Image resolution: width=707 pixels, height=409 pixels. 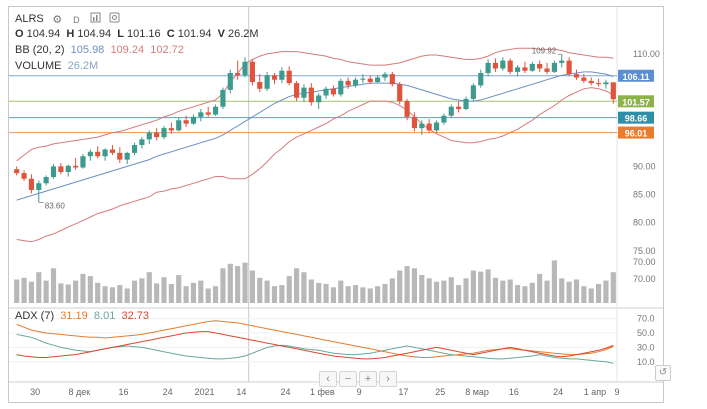 What do you see at coordinates (616, 392) in the screenshot?
I see `time-tick-label: 9` at bounding box center [616, 392].